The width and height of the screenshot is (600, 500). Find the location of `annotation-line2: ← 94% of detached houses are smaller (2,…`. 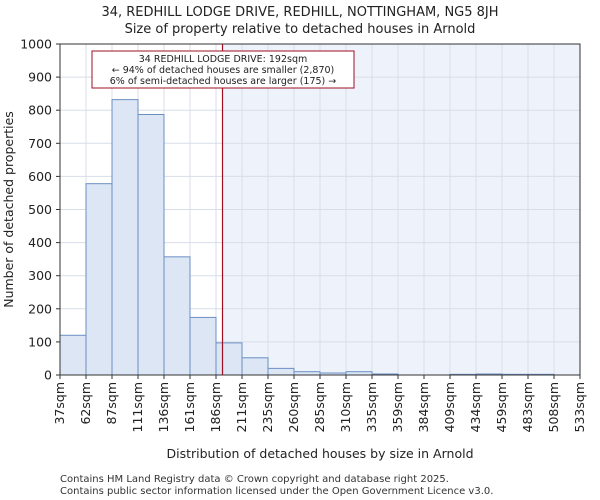

annotation-line2: ← 94% of detached houses are smaller (2,… is located at coordinates (223, 70).